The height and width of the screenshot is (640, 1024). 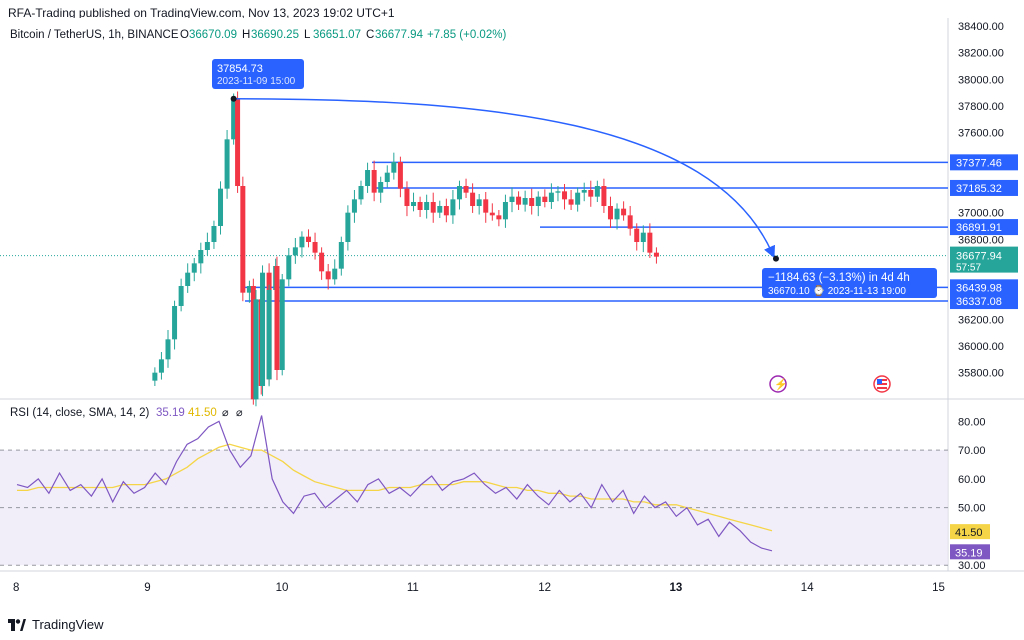 What do you see at coordinates (839, 278) in the screenshot?
I see `measure-callout-change: −1184.63 (−3.13%) in 4d 4h` at bounding box center [839, 278].